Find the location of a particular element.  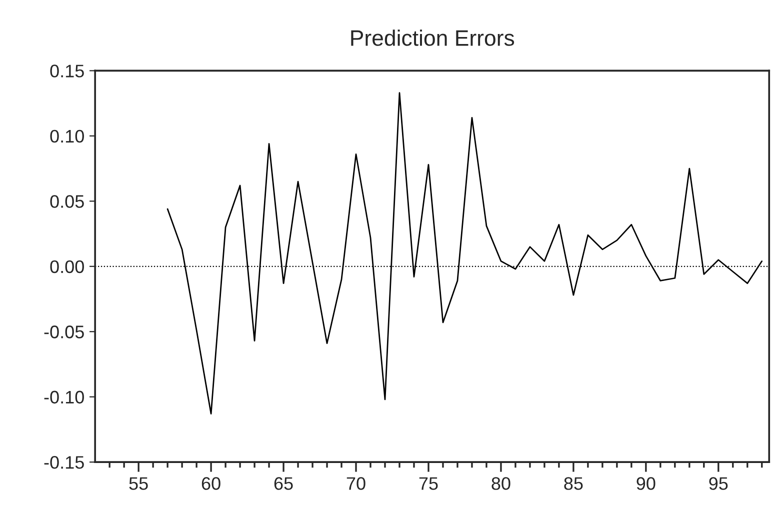

x-tick-label: 55 is located at coordinates (138, 483).